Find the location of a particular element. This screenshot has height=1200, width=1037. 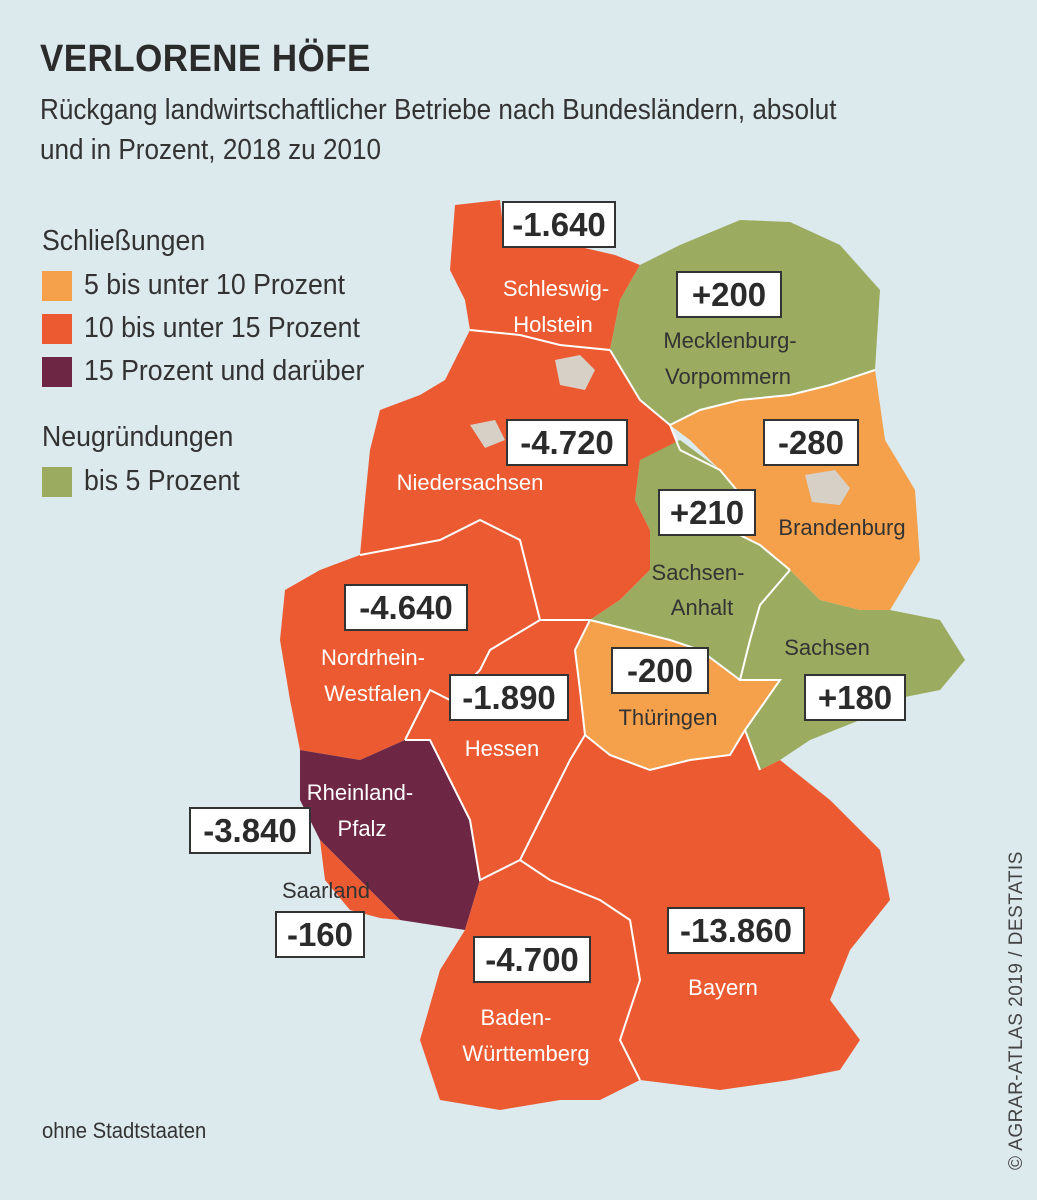

value-box-hessen: -1.890 is located at coordinates (509, 697).